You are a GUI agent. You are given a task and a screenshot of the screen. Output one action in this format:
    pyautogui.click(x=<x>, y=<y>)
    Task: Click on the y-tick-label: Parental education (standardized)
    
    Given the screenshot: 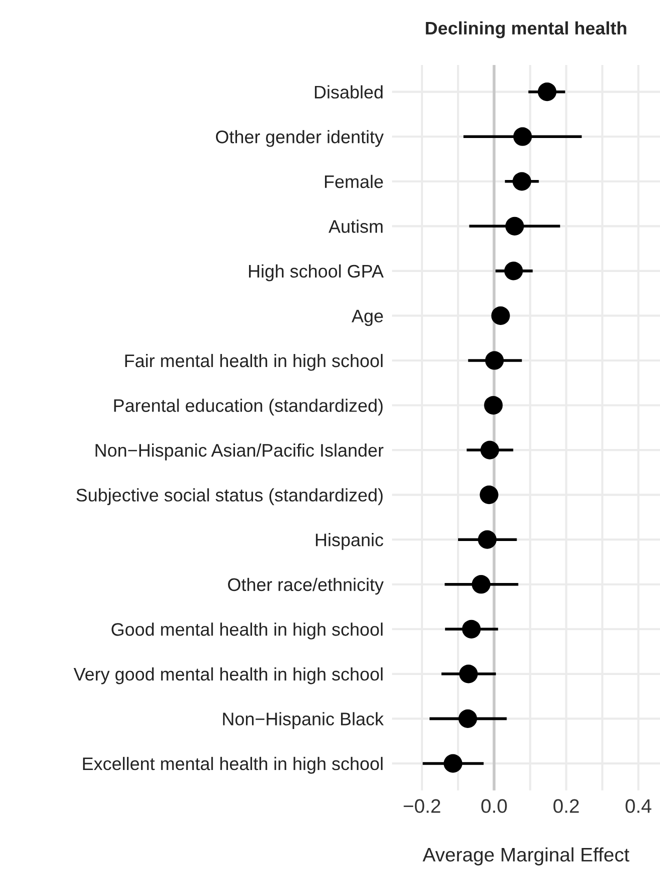 What is the action you would take?
    pyautogui.click(x=248, y=407)
    